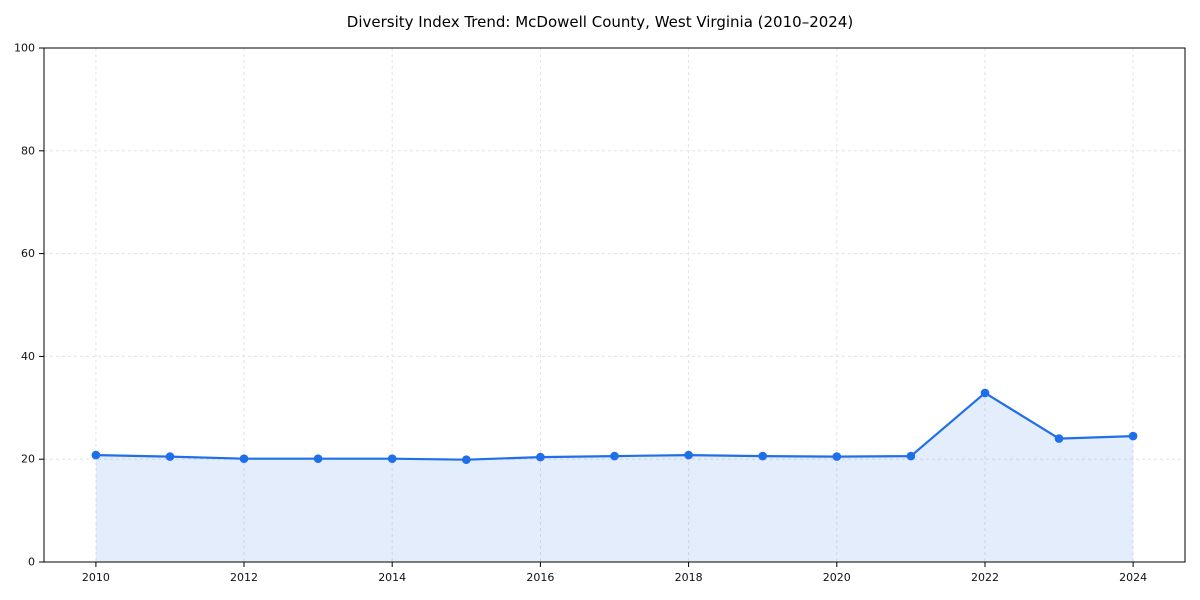  What do you see at coordinates (28, 459) in the screenshot?
I see `y-tick-label: 20` at bounding box center [28, 459].